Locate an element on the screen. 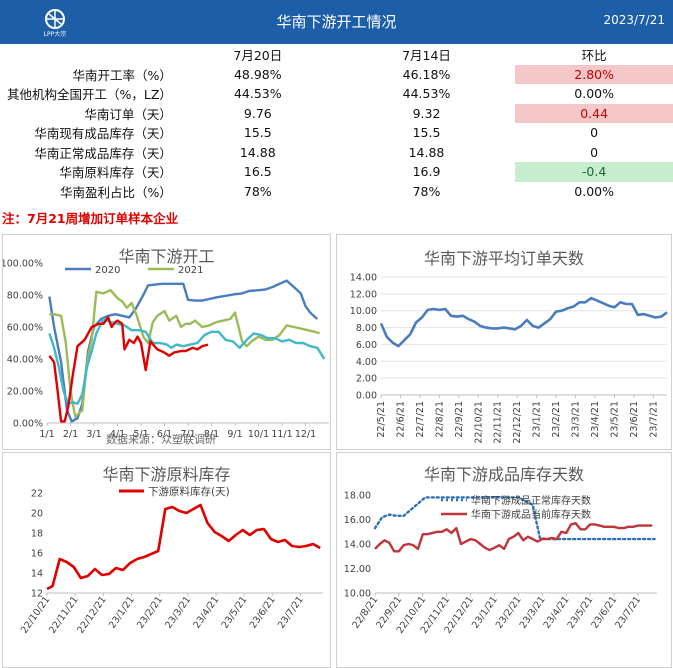 The image size is (673, 668). row-value-current: 44.53% is located at coordinates (257, 94).